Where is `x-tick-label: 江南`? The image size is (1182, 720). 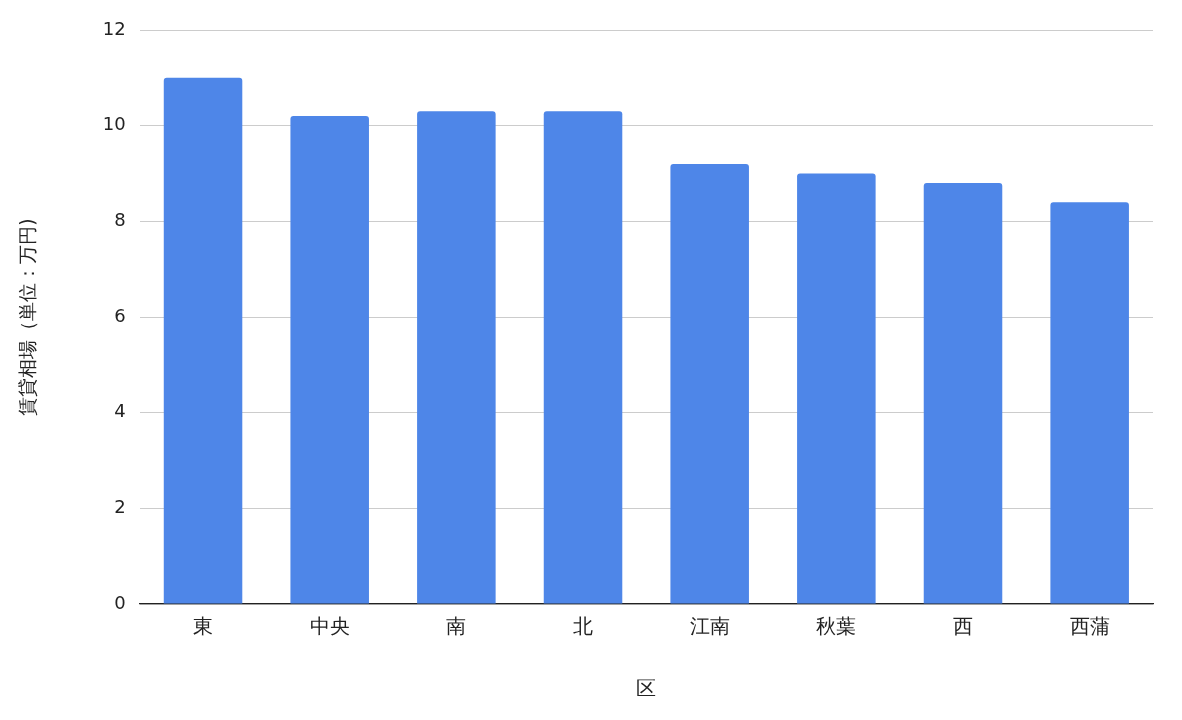
x-tick-label: 江南 is located at coordinates (709, 626).